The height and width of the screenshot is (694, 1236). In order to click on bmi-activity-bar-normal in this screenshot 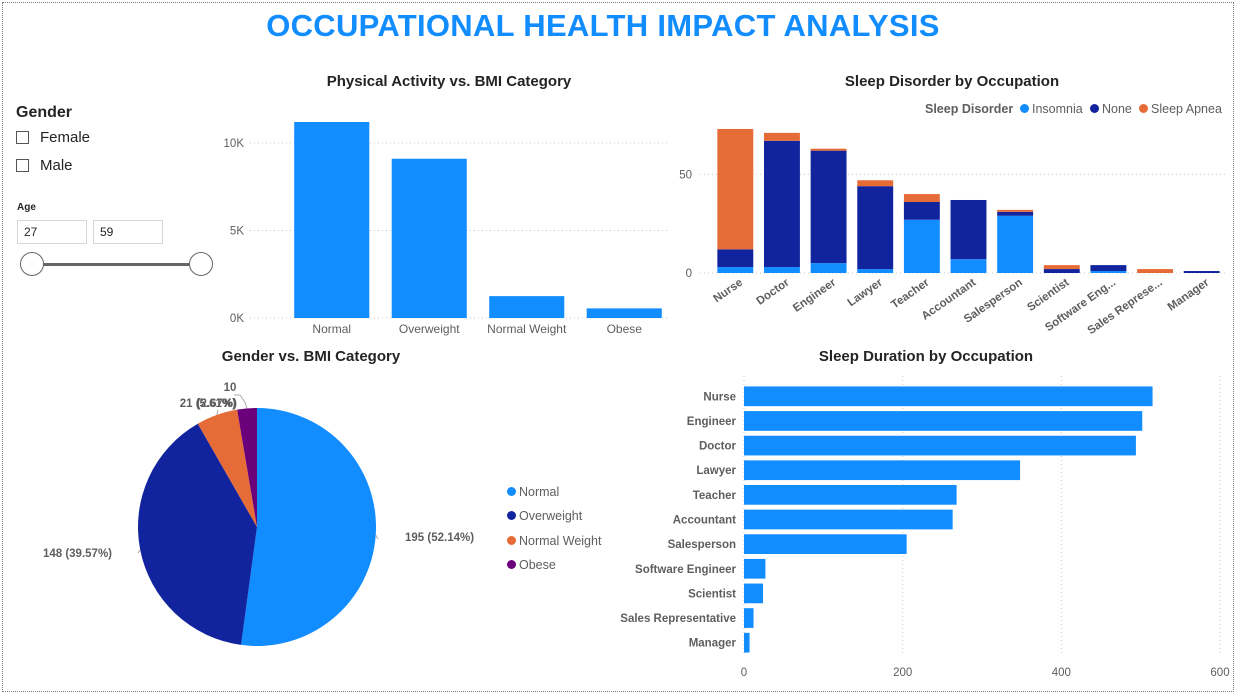, I will do `click(332, 220)`.